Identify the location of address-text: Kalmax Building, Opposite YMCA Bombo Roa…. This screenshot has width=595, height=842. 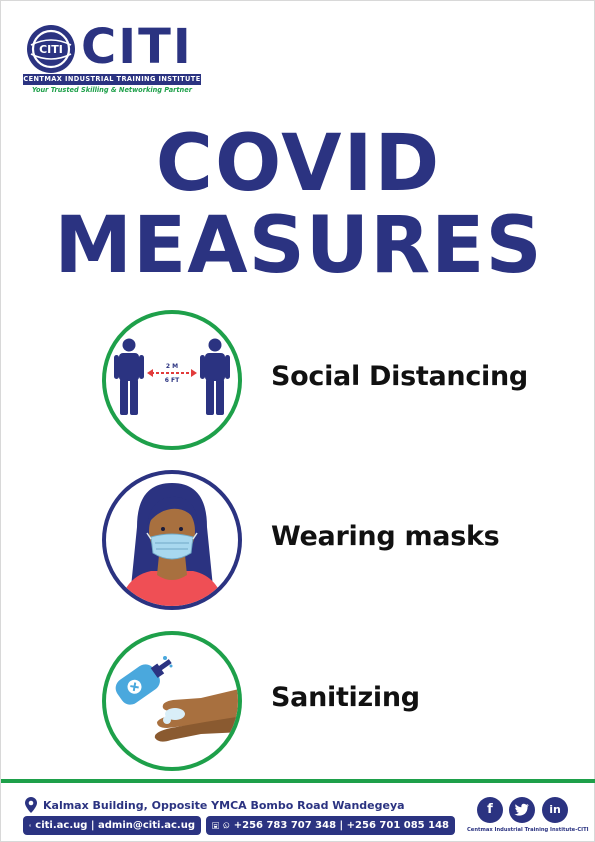
(224, 805).